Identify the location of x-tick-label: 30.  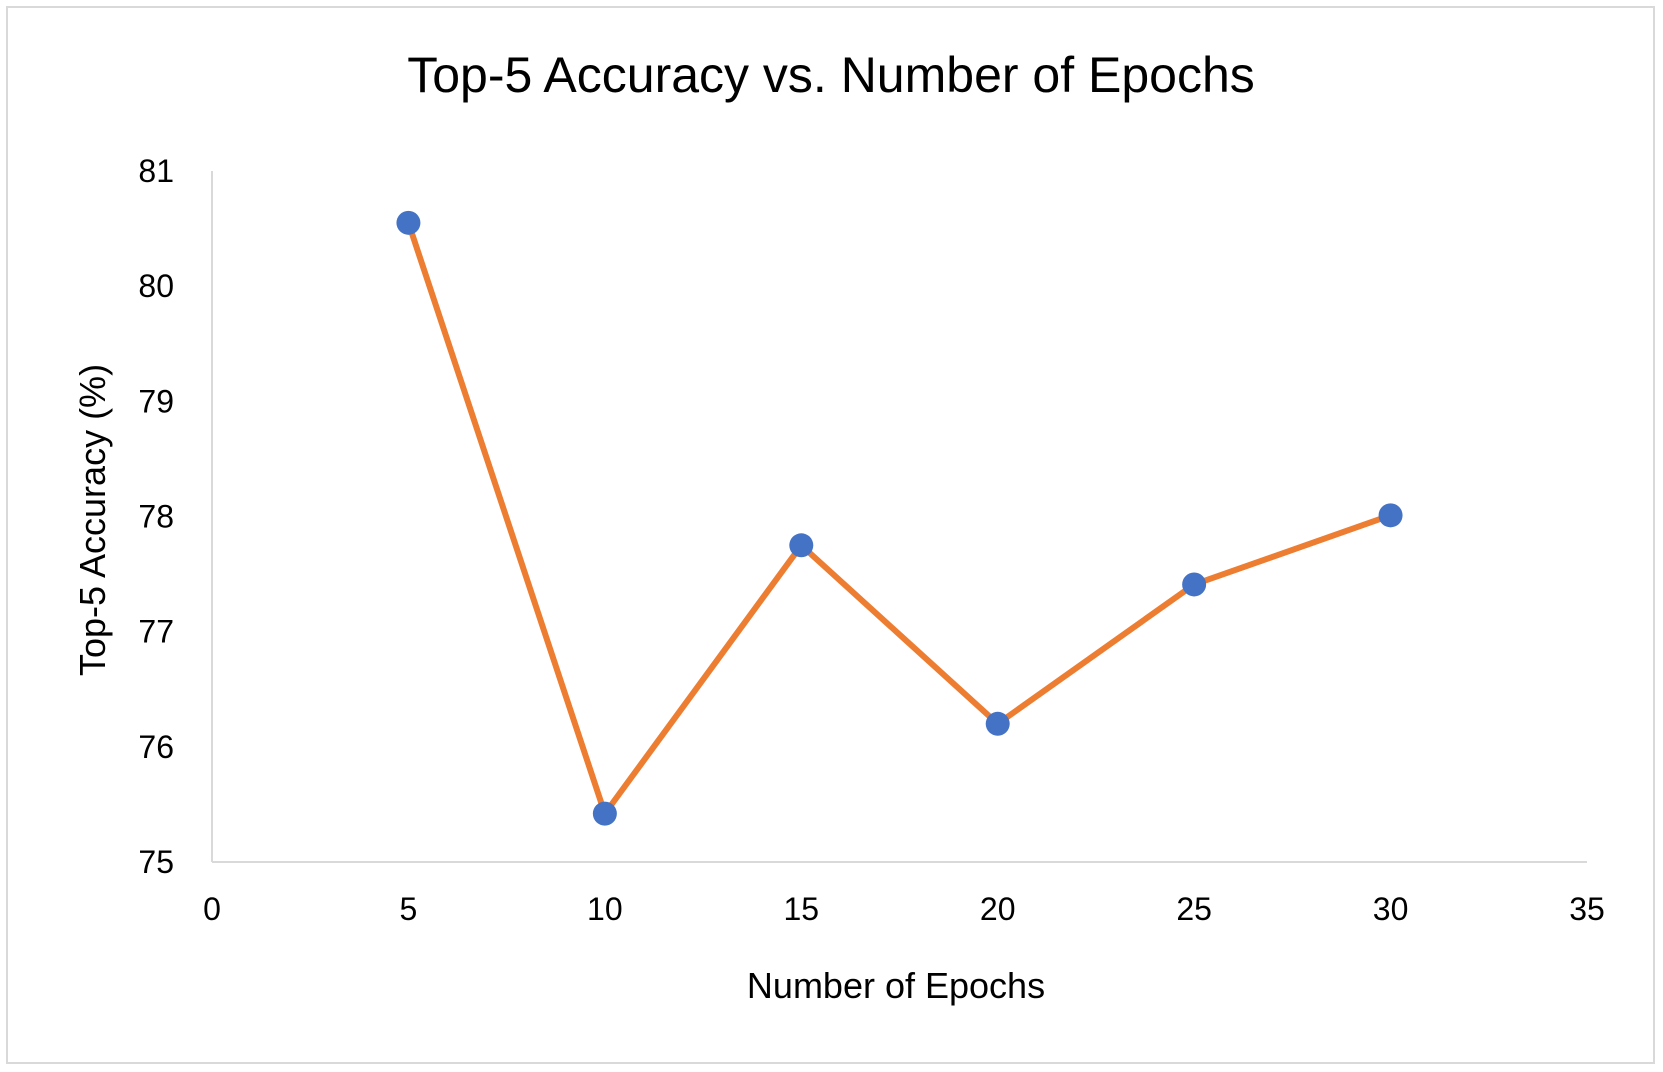
(1391, 909).